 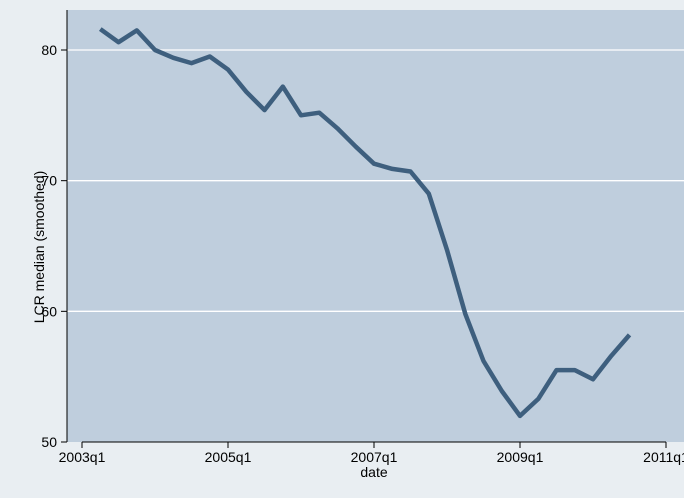 What do you see at coordinates (39, 247) in the screenshot?
I see `y-axis-label: LCR median (smoothed)` at bounding box center [39, 247].